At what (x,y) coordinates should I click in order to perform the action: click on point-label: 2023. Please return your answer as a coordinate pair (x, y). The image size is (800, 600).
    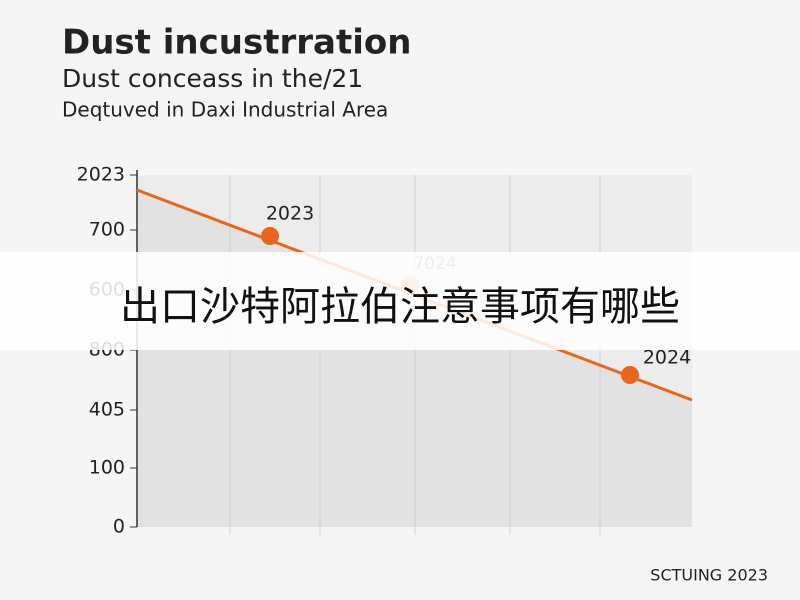
    Looking at the image, I should click on (290, 214).